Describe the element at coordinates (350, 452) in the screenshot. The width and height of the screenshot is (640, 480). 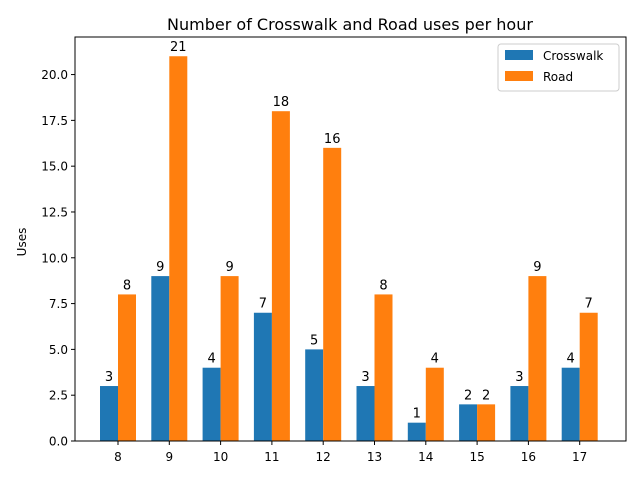
I see `x-axis: 8 9 10 11 12 13 14 15 16 17` at that location.